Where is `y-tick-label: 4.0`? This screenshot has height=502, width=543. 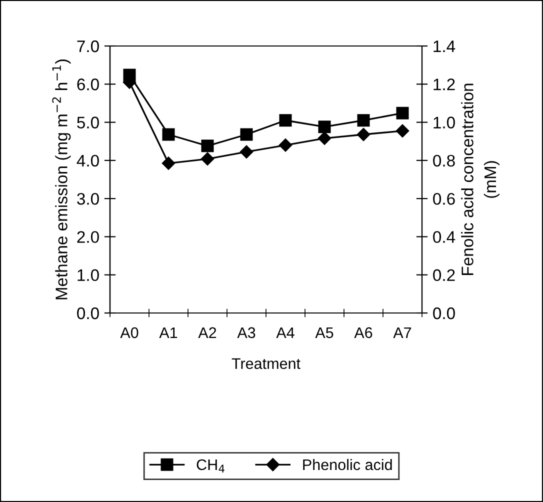
y-tick-label: 4.0 is located at coordinates (87, 160).